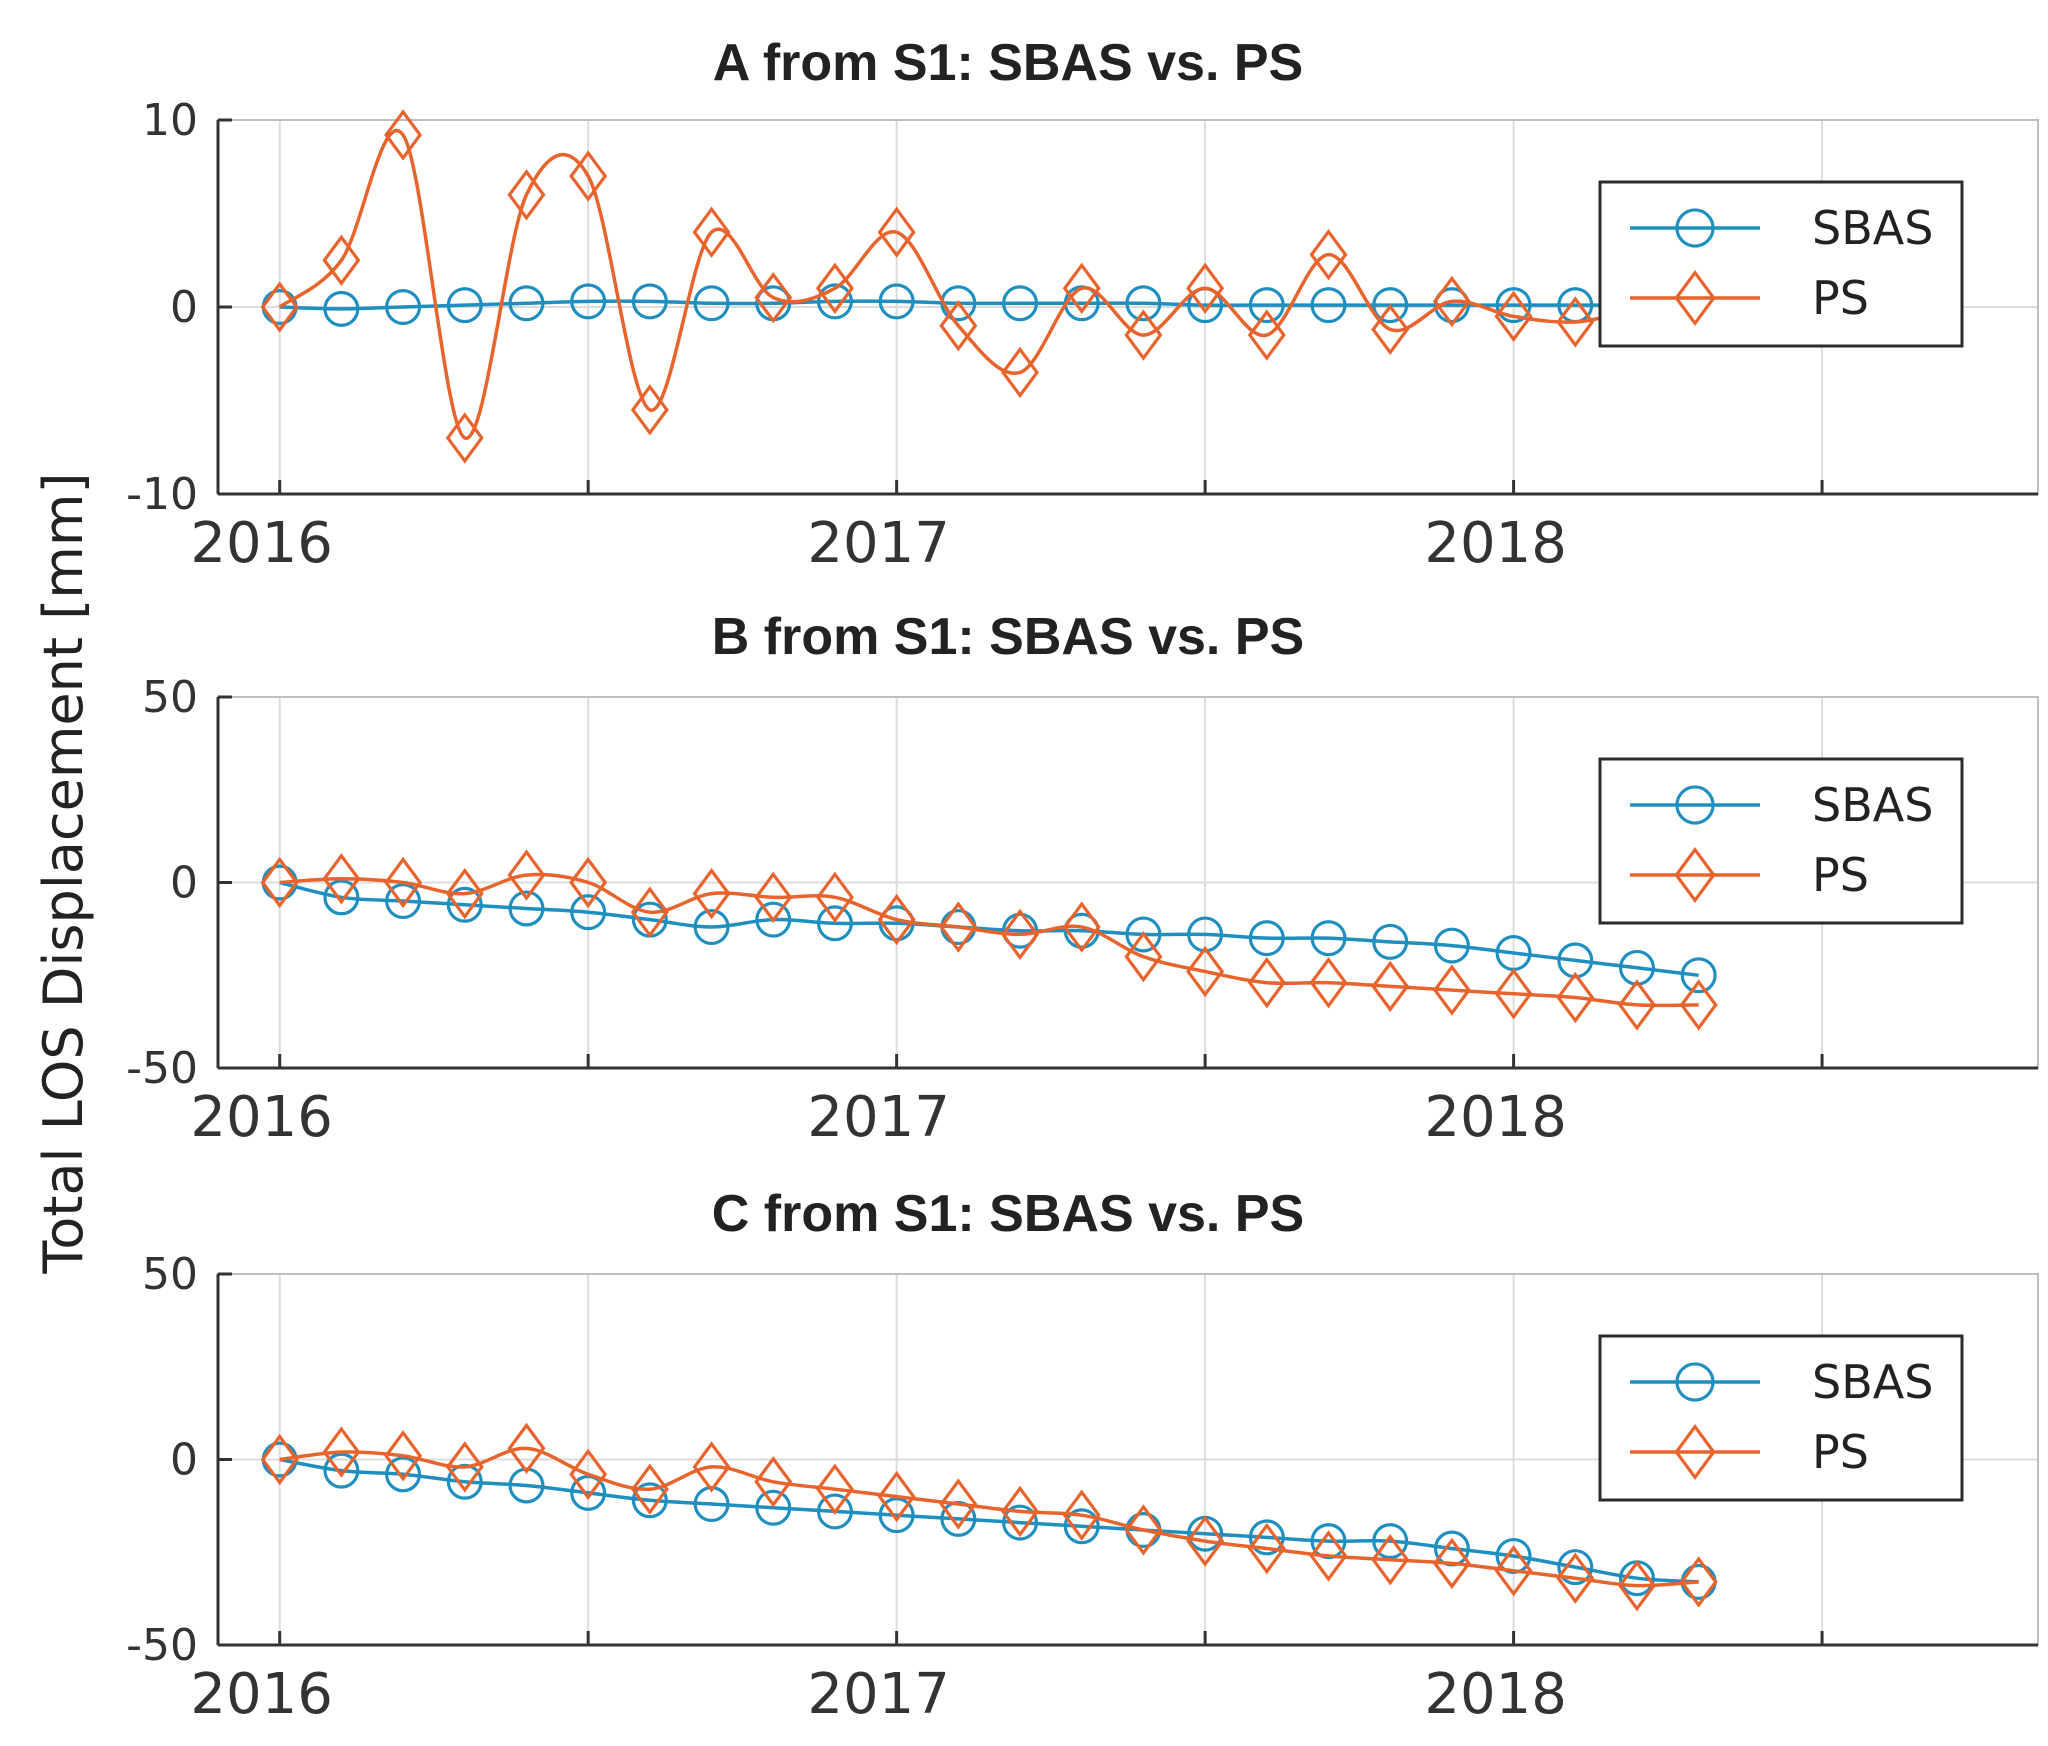 The width and height of the screenshot is (2048, 1746). I want to click on legend-marker-sbas, so click(1695, 228).